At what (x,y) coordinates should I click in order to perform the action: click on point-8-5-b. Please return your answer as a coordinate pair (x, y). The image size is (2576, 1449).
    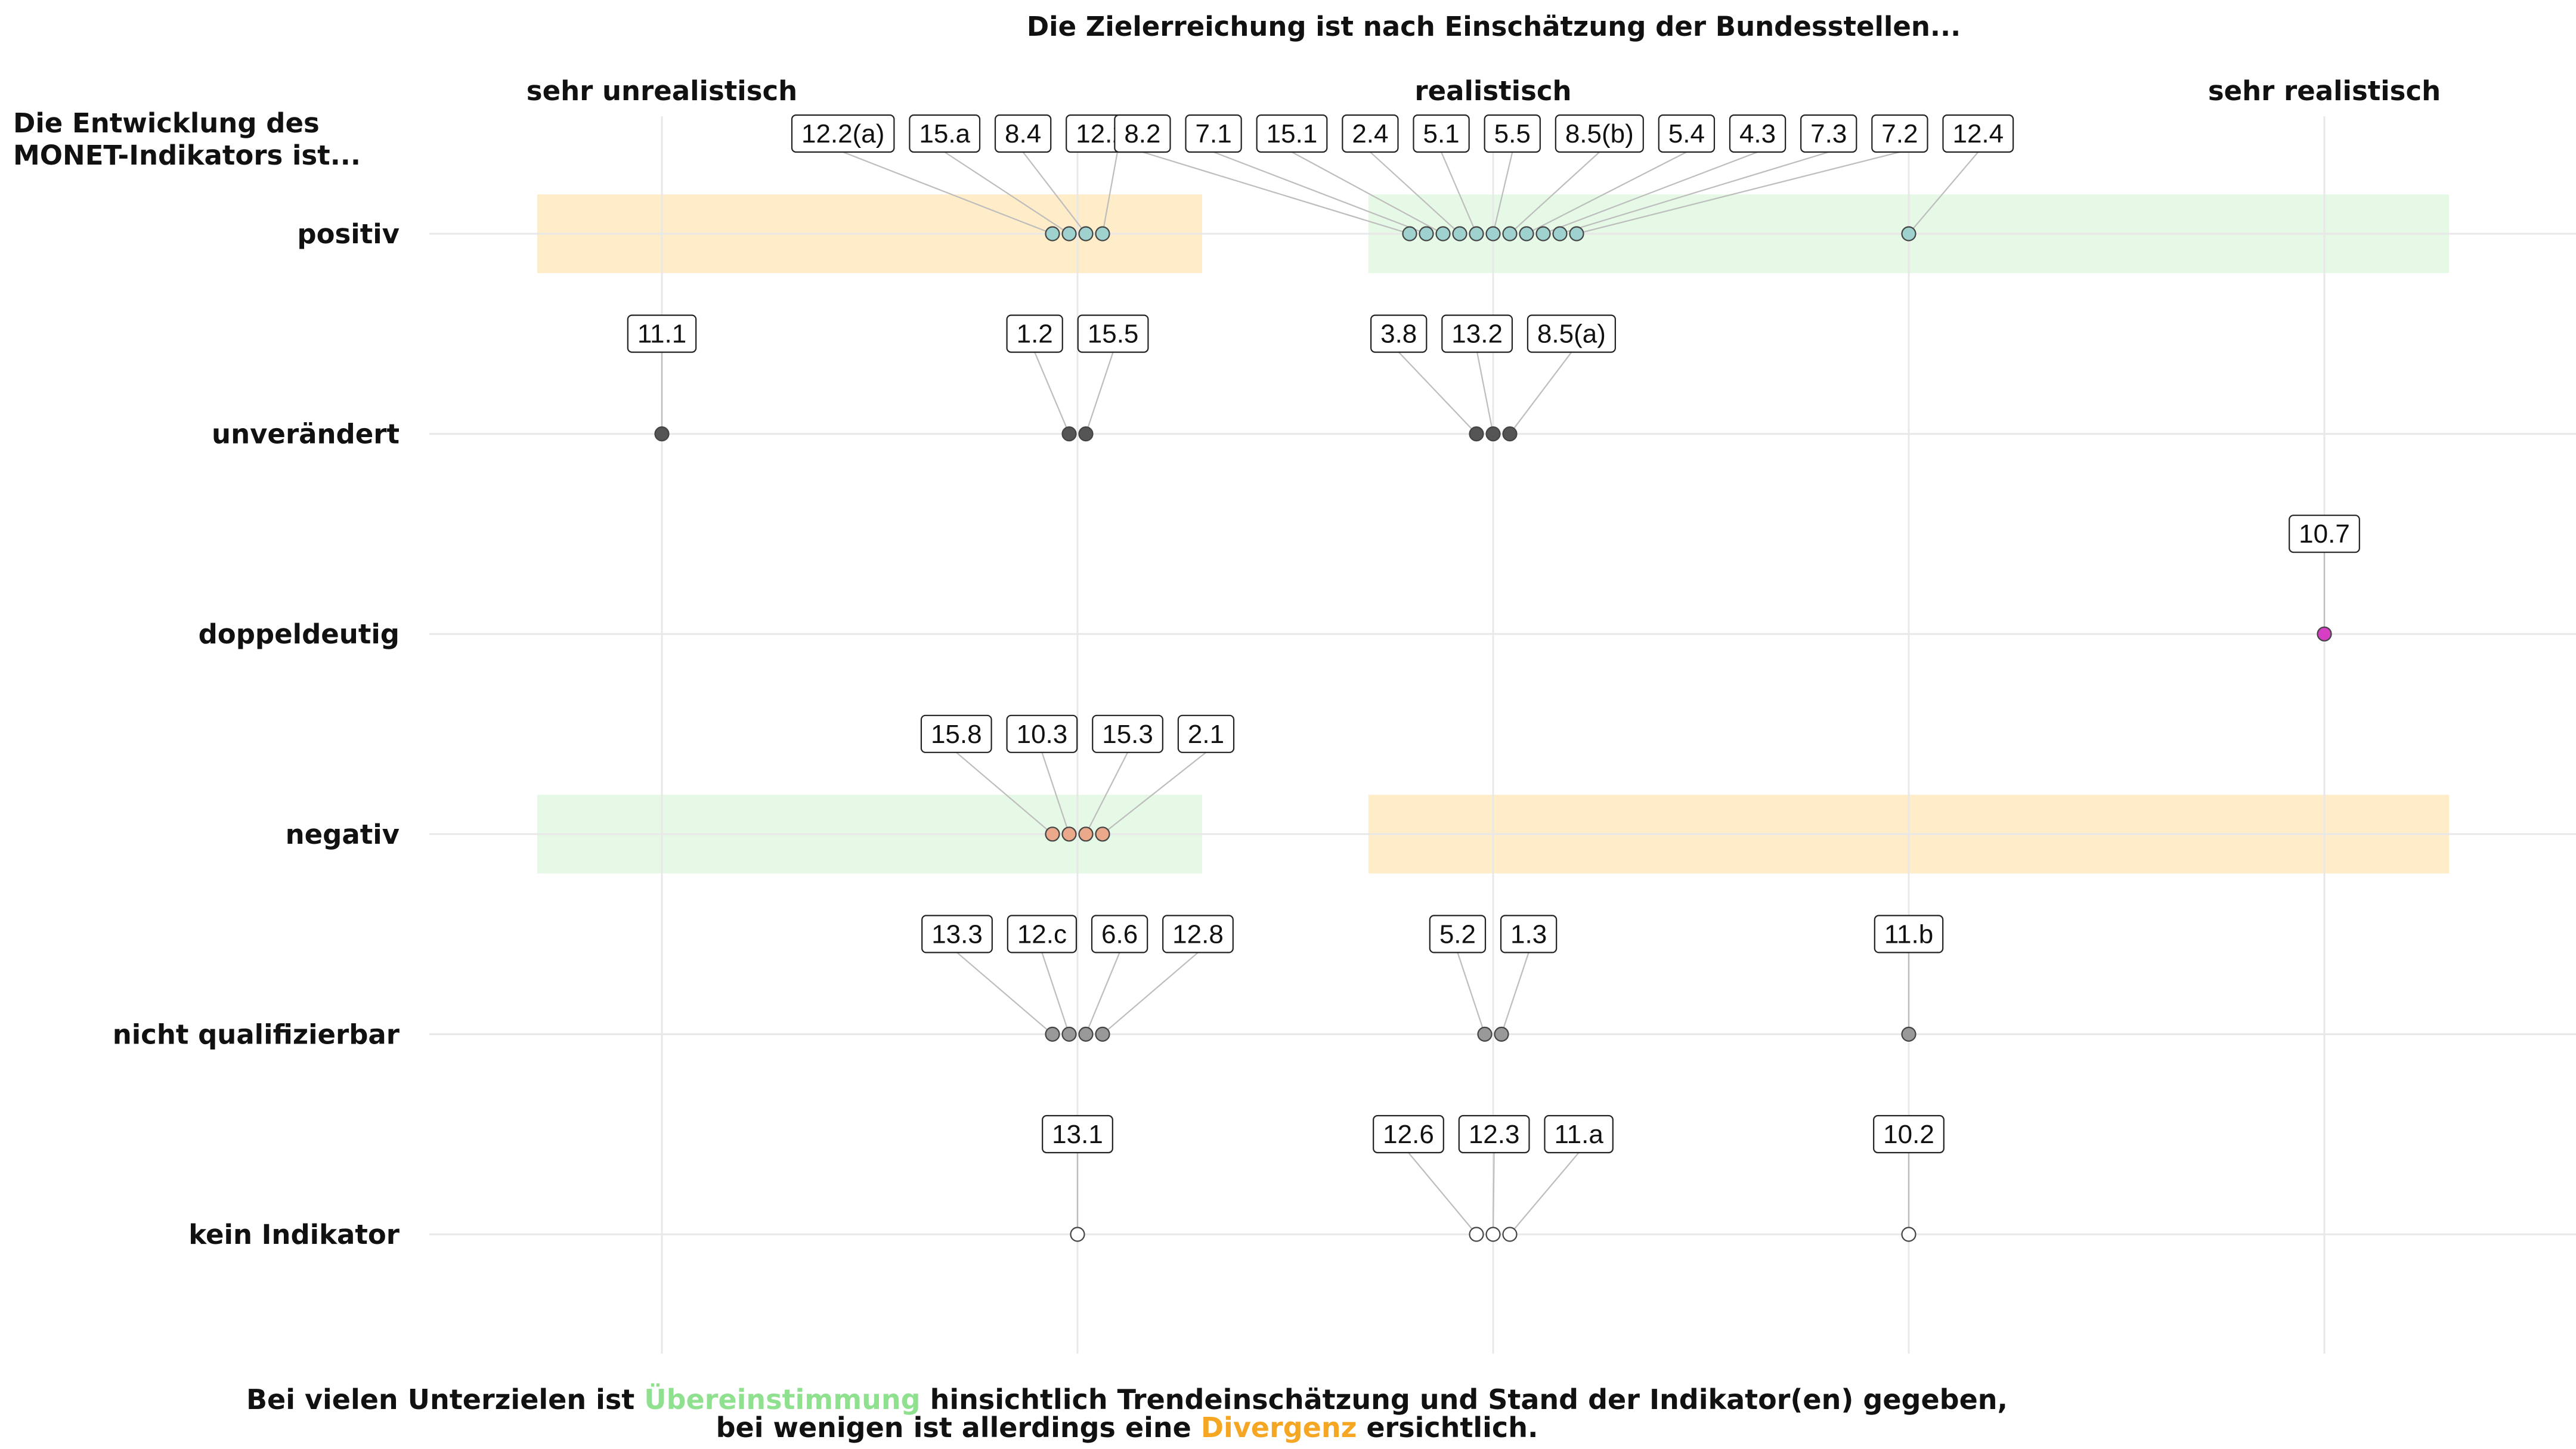
    Looking at the image, I should click on (1510, 234).